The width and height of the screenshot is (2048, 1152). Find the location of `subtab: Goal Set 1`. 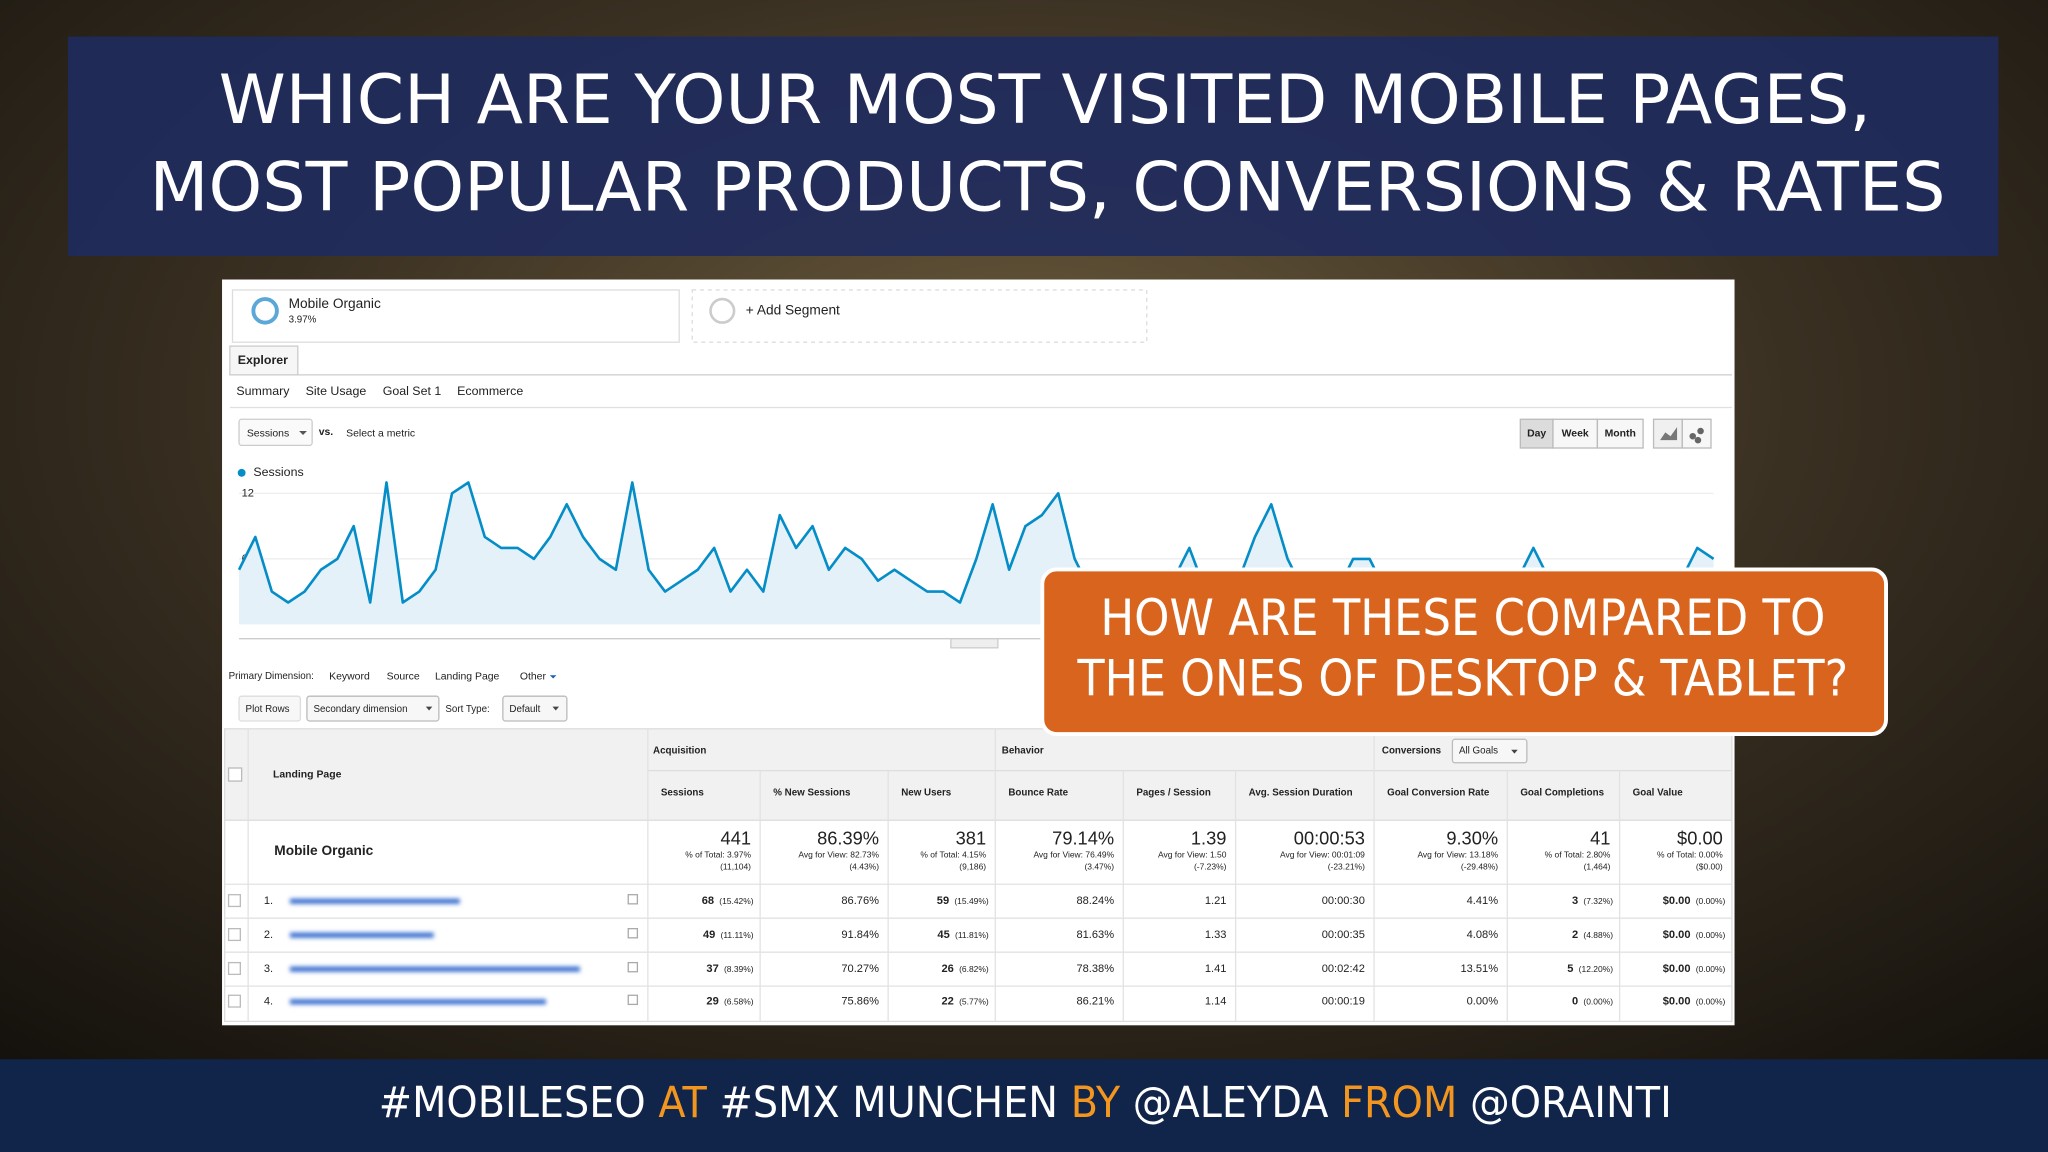

subtab: Goal Set 1 is located at coordinates (412, 391).